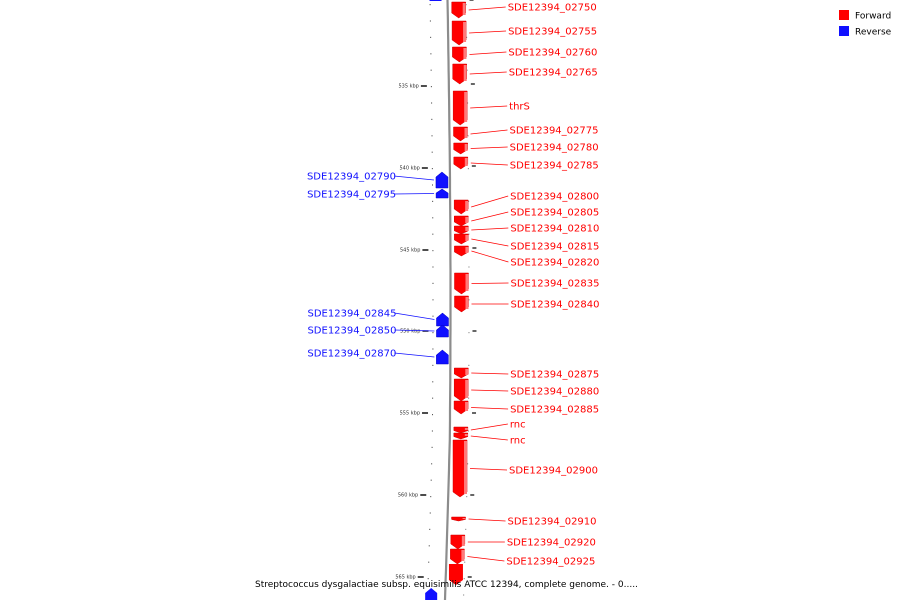 This screenshot has height=600, width=900. Describe the element at coordinates (519, 107) in the screenshot. I see `gene-label: thrS` at that location.